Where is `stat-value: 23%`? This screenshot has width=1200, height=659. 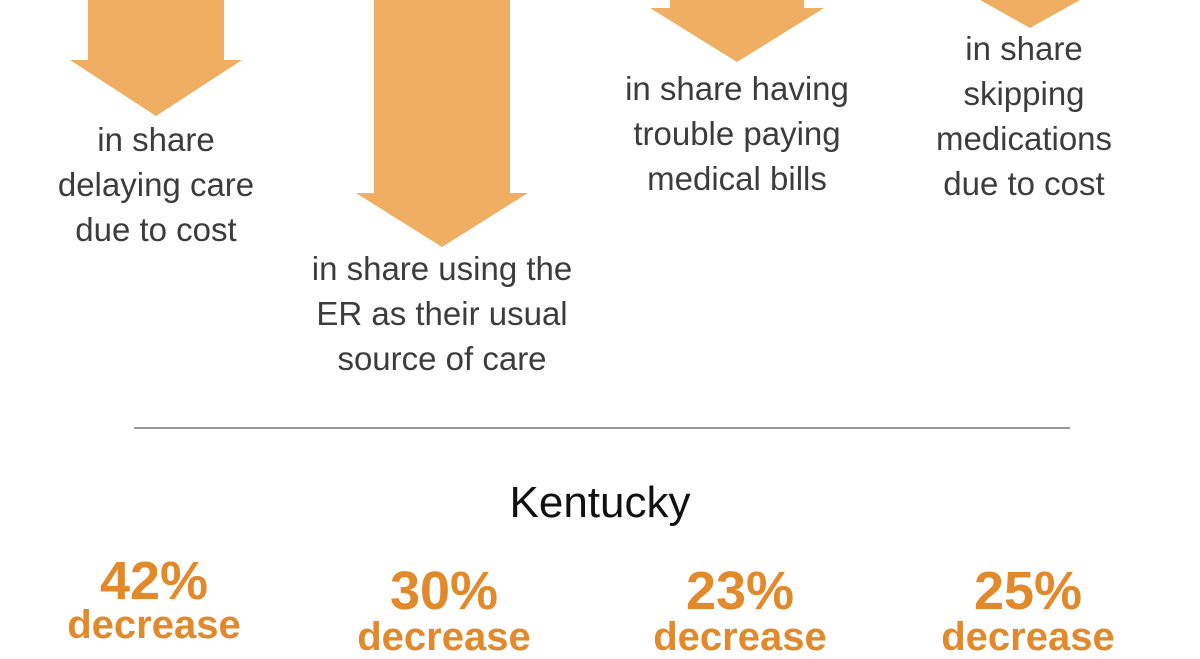 stat-value: 23% is located at coordinates (740, 591).